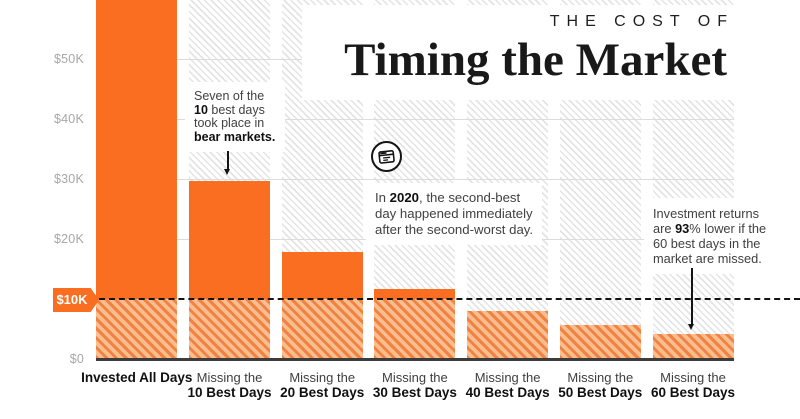  What do you see at coordinates (449, 299) in the screenshot?
I see `10k-reference-dashed-line` at bounding box center [449, 299].